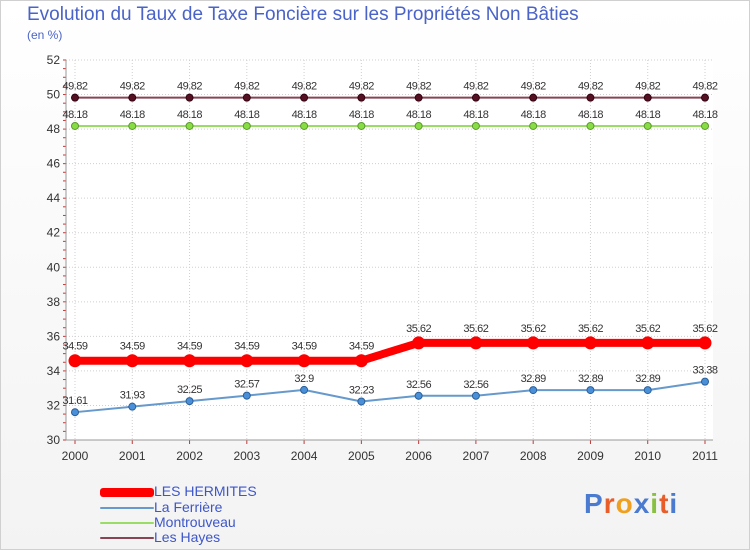 Image resolution: width=750 pixels, height=550 pixels. What do you see at coordinates (590, 456) in the screenshot?
I see `x-tick-label: 2009` at bounding box center [590, 456].